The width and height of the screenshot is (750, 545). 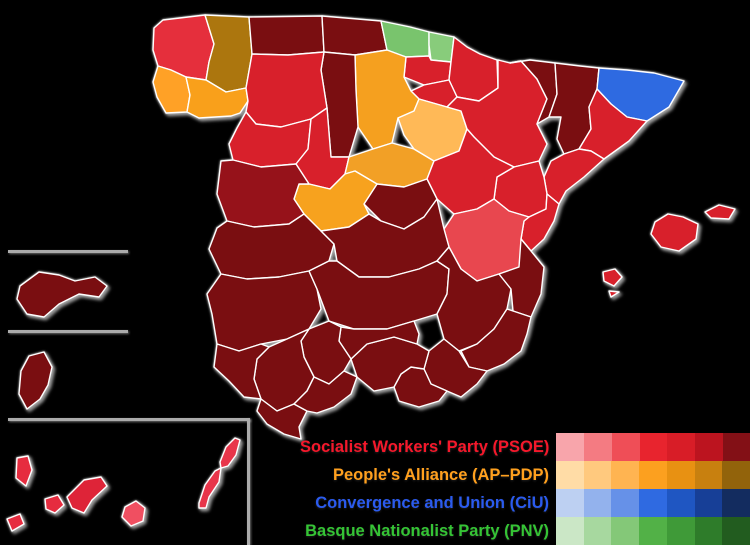 What do you see at coordinates (441, 47) in the screenshot?
I see `region-gipuzkoa` at bounding box center [441, 47].